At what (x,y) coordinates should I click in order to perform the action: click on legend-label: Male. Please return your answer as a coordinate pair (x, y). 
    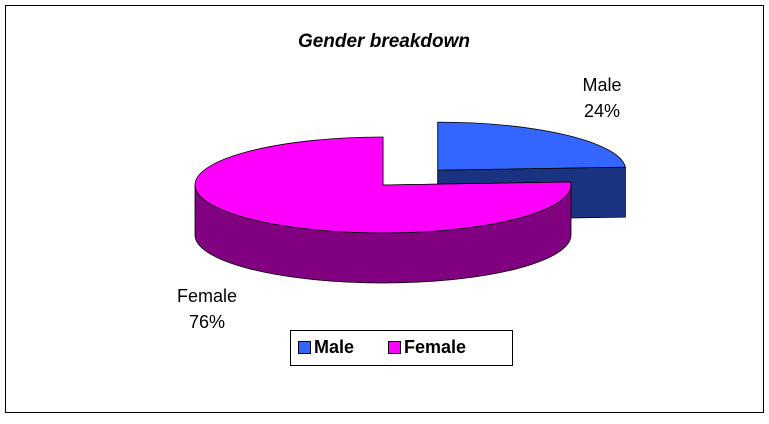
    Looking at the image, I should click on (334, 347).